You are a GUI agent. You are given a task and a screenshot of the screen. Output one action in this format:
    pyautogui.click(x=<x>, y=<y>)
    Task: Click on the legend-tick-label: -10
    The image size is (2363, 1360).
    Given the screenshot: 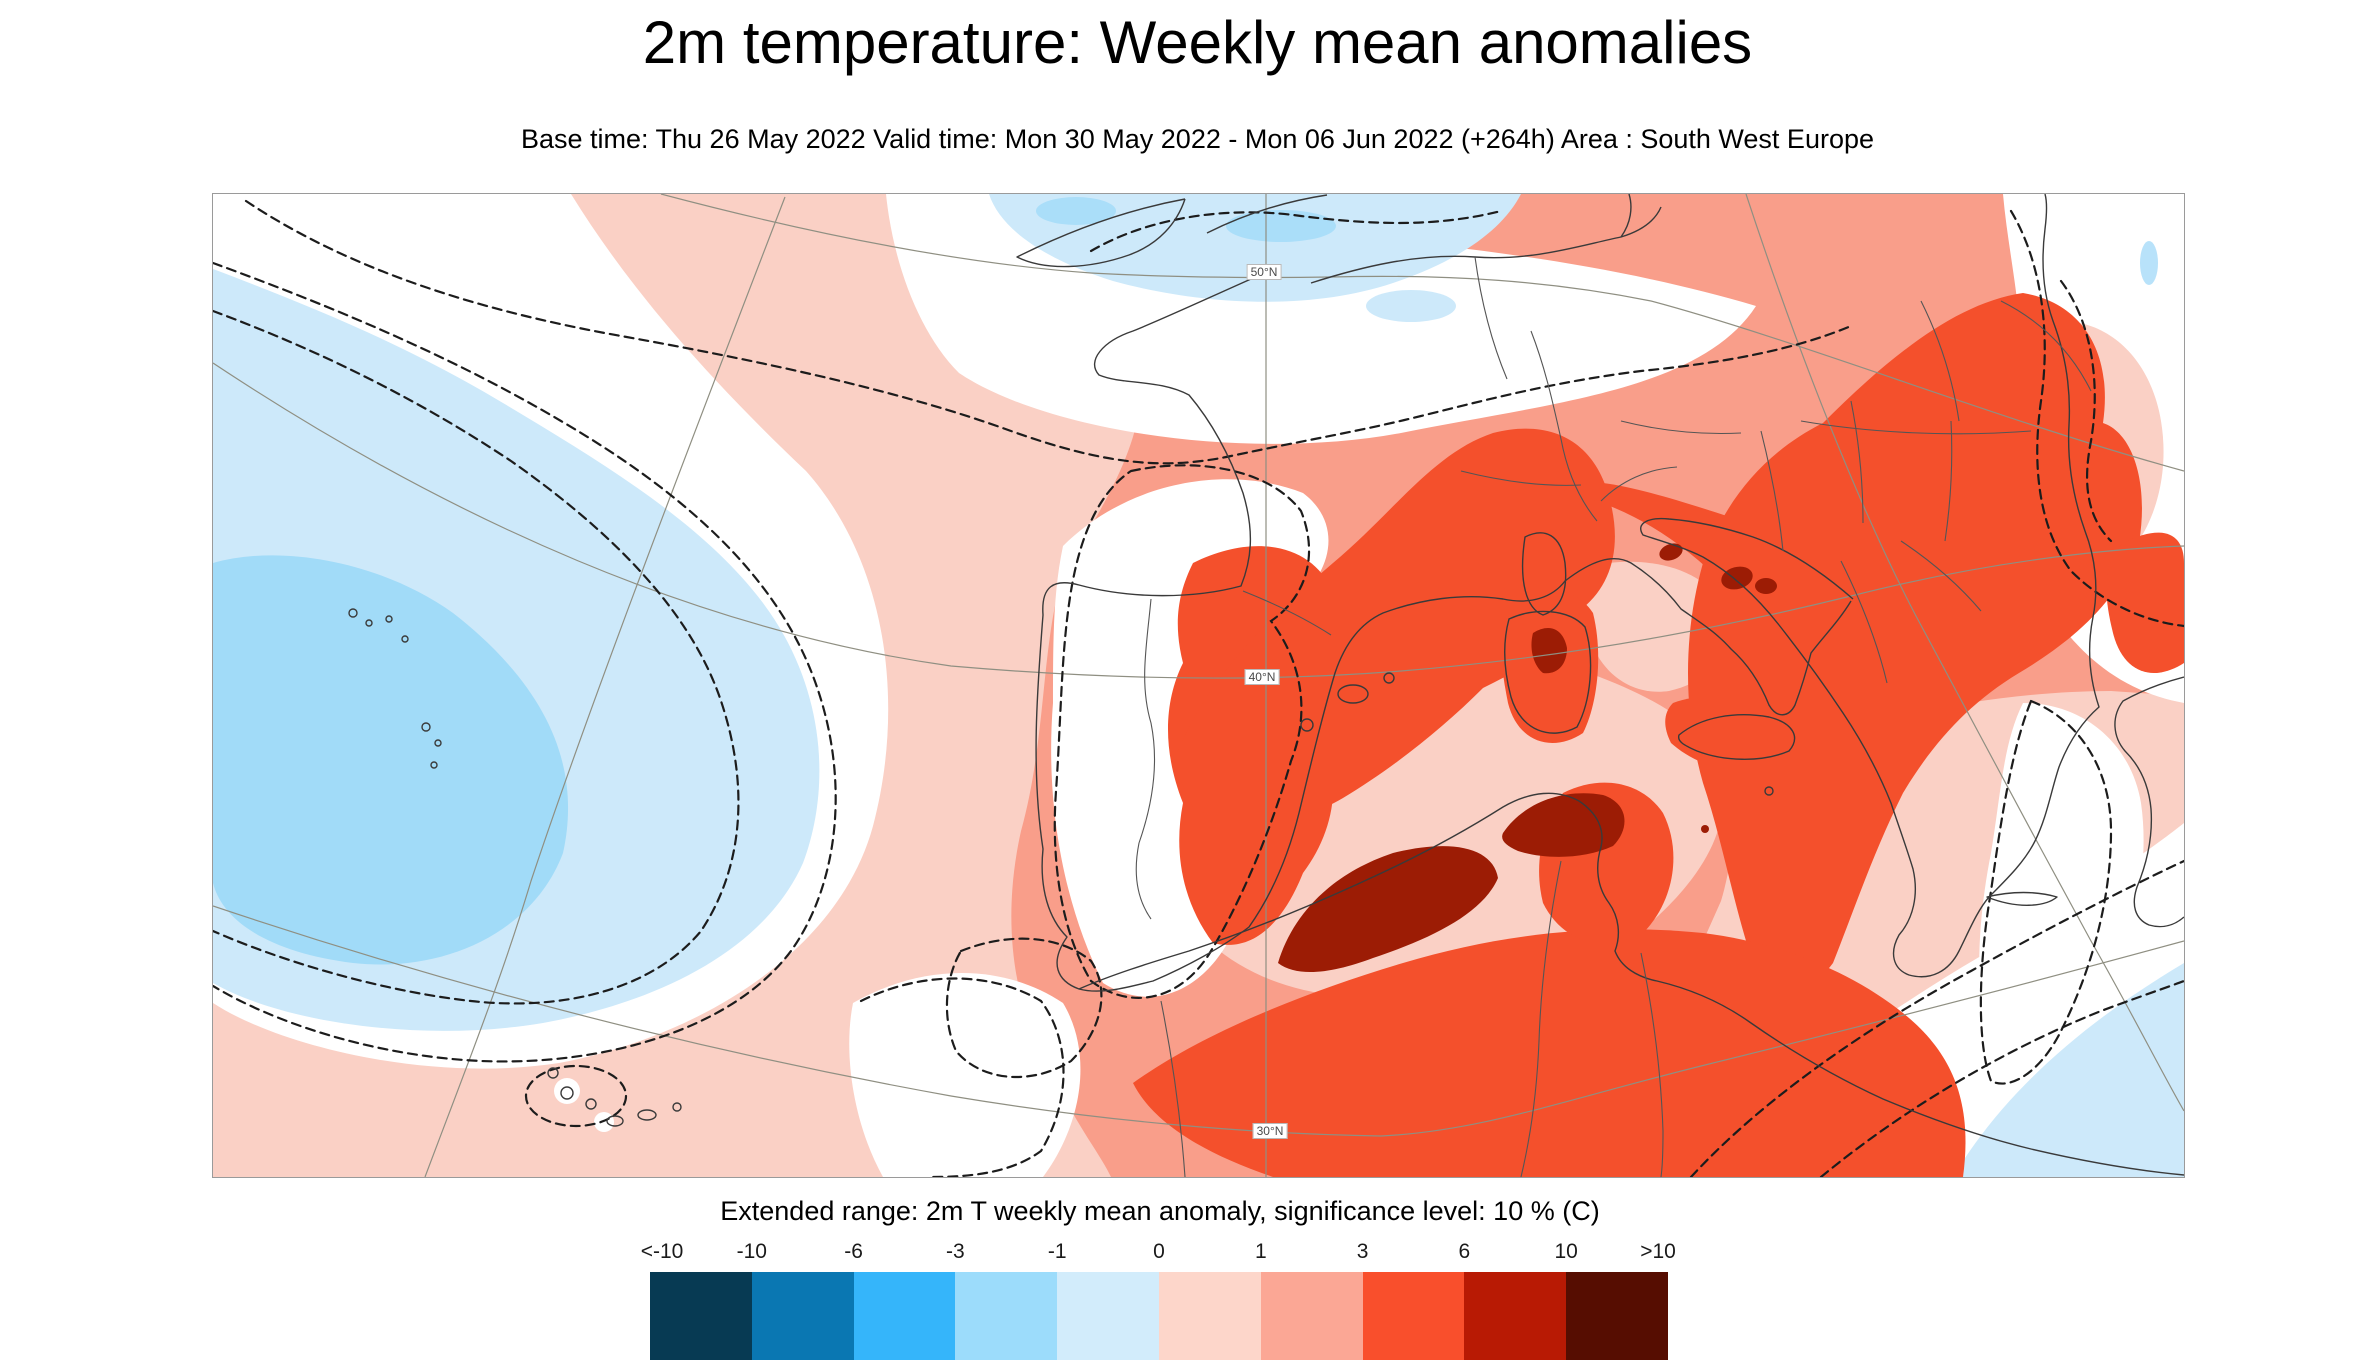 What is the action you would take?
    pyautogui.click(x=751, y=1251)
    